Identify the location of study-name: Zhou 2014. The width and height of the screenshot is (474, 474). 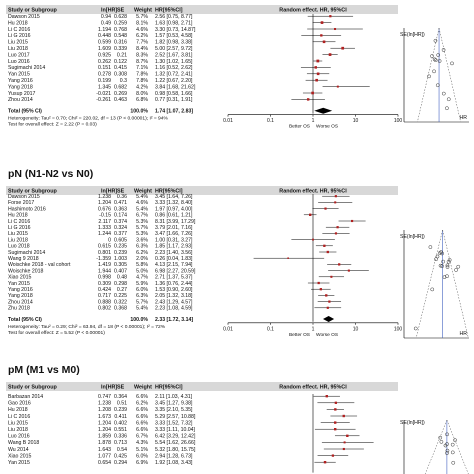
(20, 100).